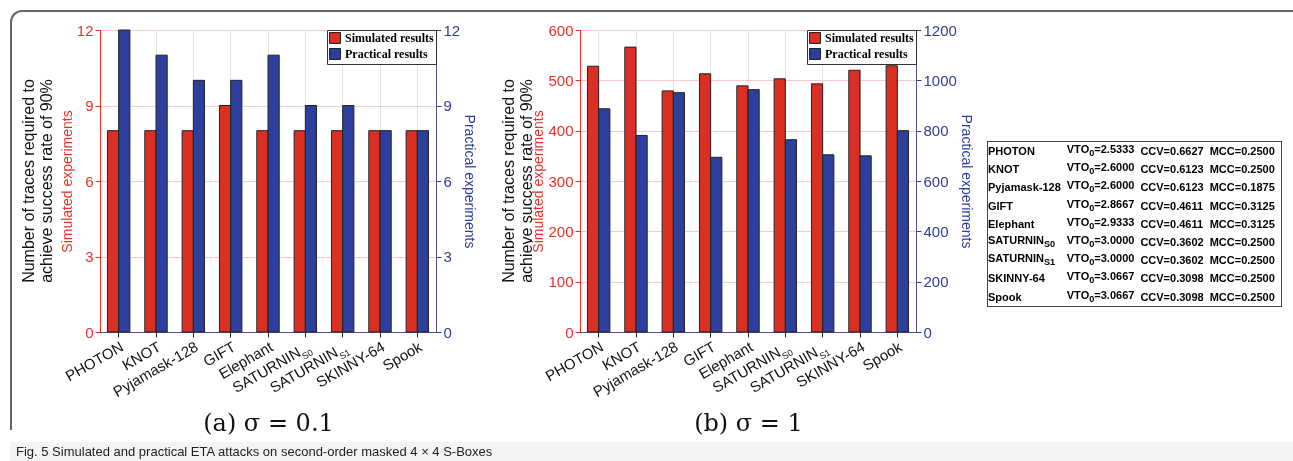 Image resolution: width=1293 pixels, height=461 pixels. I want to click on y-tick-label: 600, so click(561, 30).